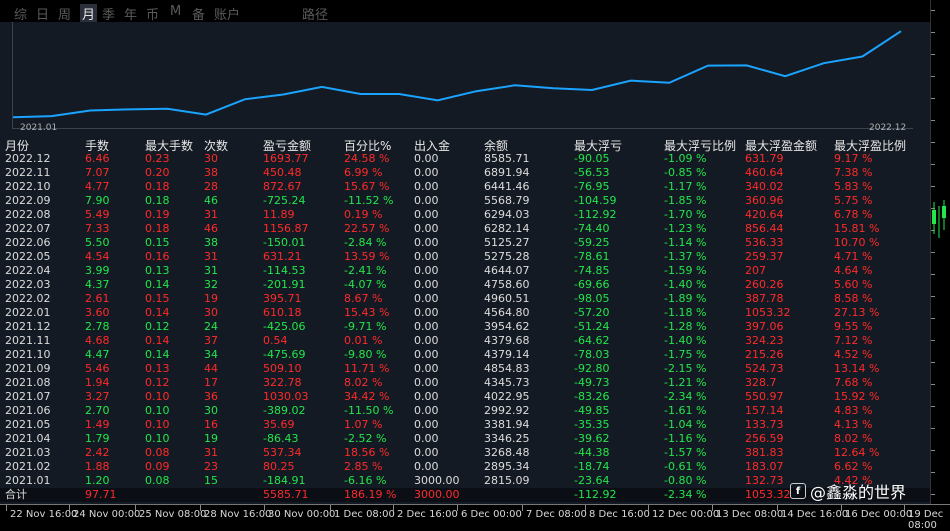 The width and height of the screenshot is (950, 531). What do you see at coordinates (764, 172) in the screenshot?
I see `table-cell: 460.64` at bounding box center [764, 172].